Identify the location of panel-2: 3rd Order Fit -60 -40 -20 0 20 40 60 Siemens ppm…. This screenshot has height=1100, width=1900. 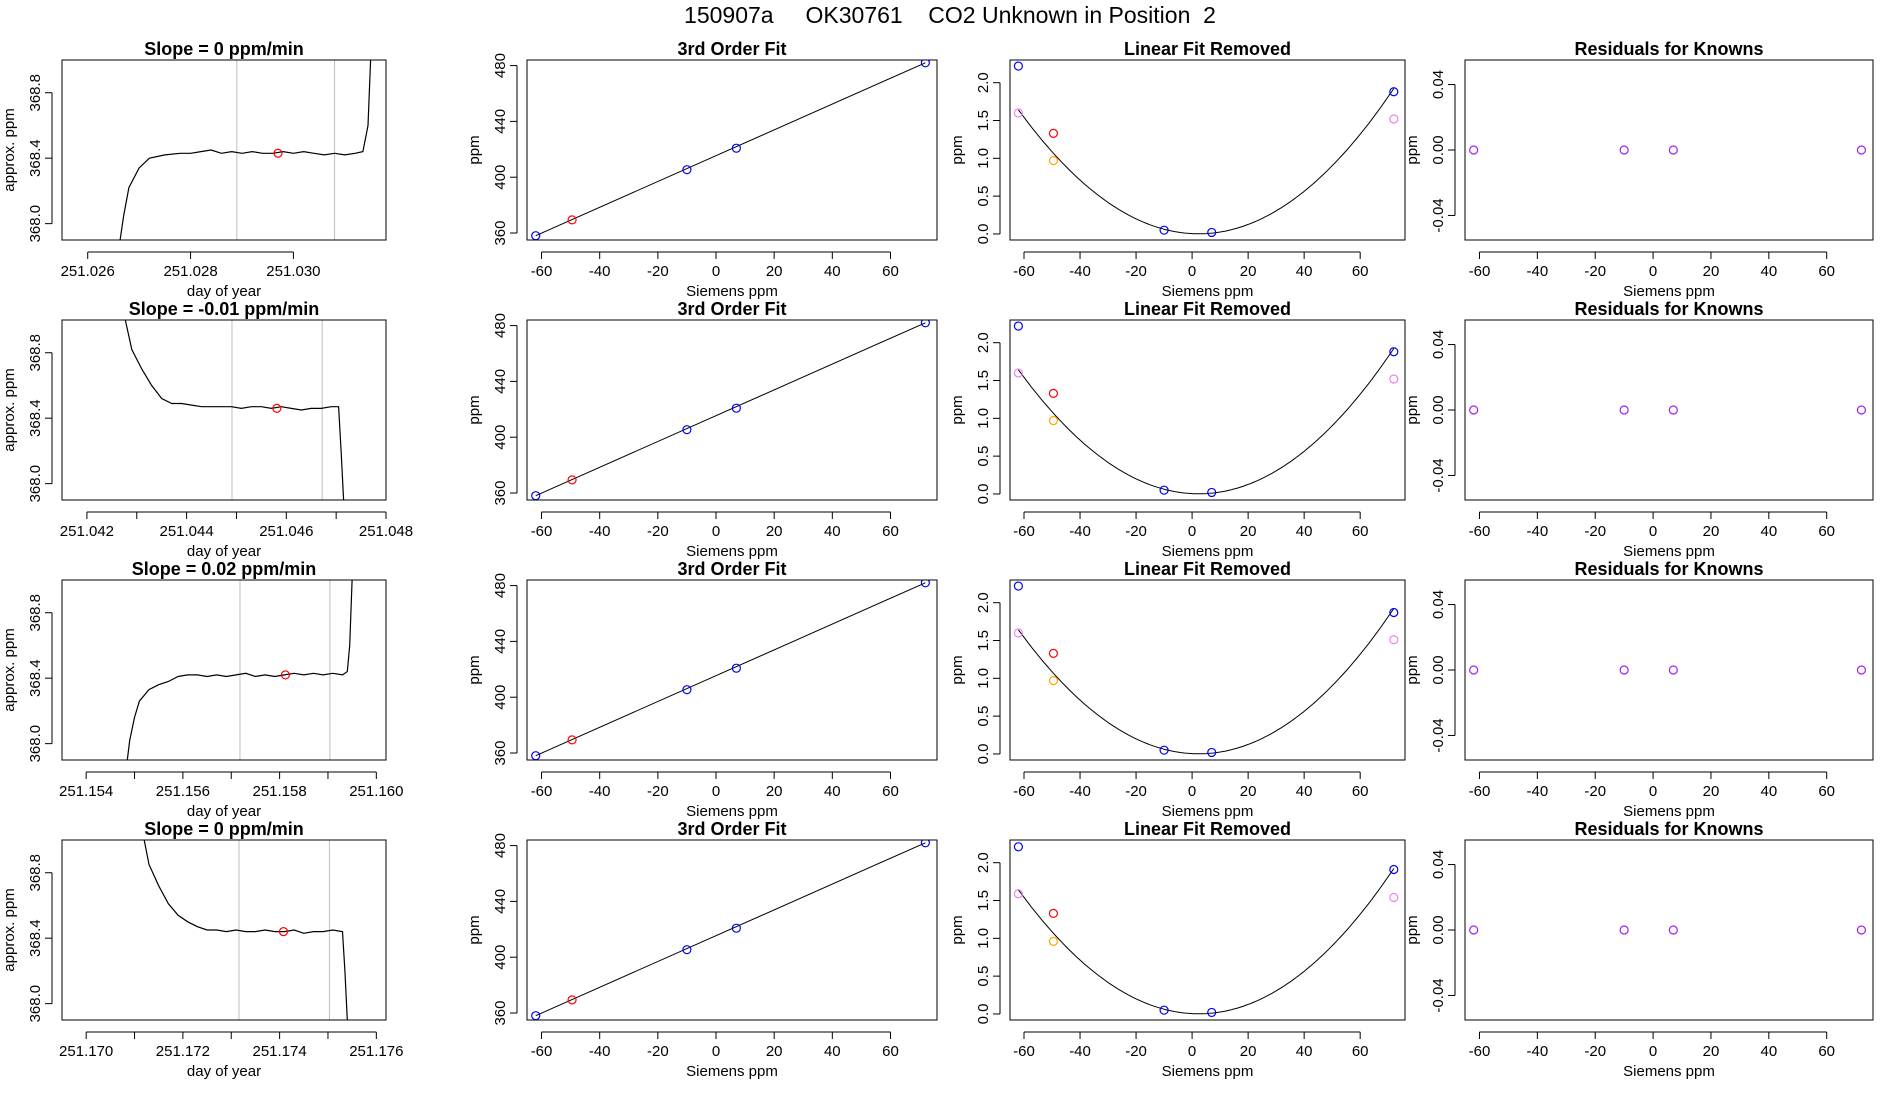
(702, 169).